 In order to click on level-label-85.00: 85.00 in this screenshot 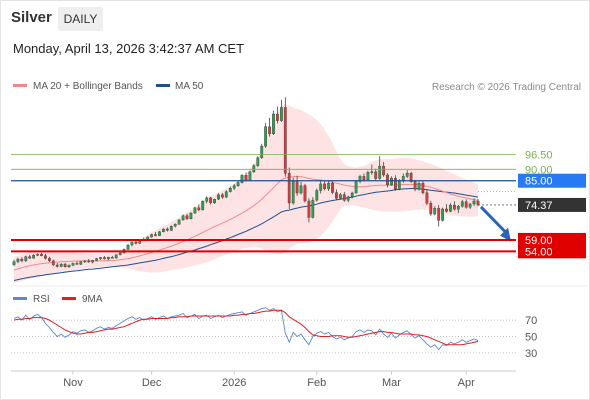, I will do `click(539, 182)`.